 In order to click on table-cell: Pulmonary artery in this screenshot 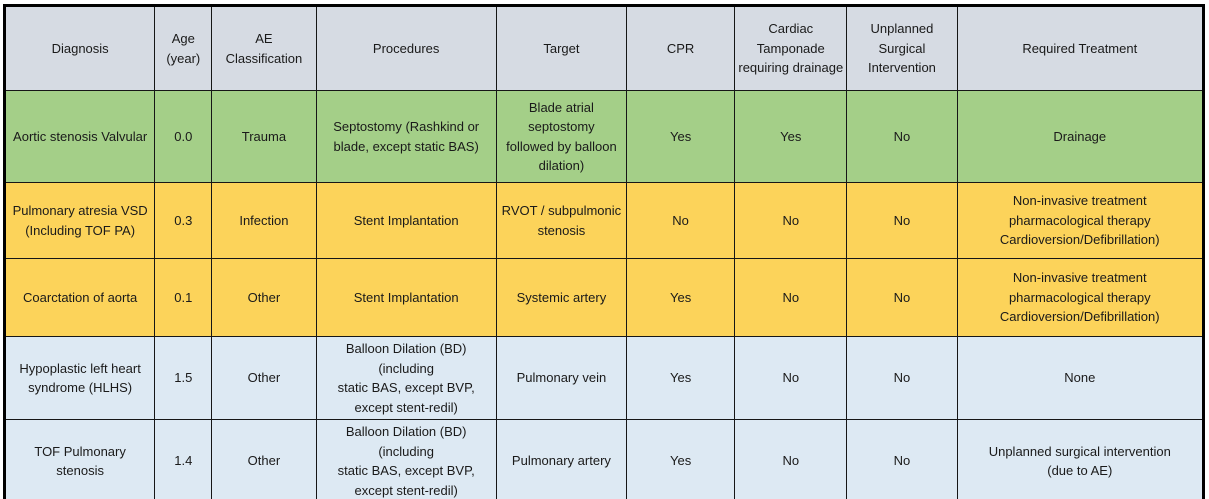, I will do `click(561, 459)`.